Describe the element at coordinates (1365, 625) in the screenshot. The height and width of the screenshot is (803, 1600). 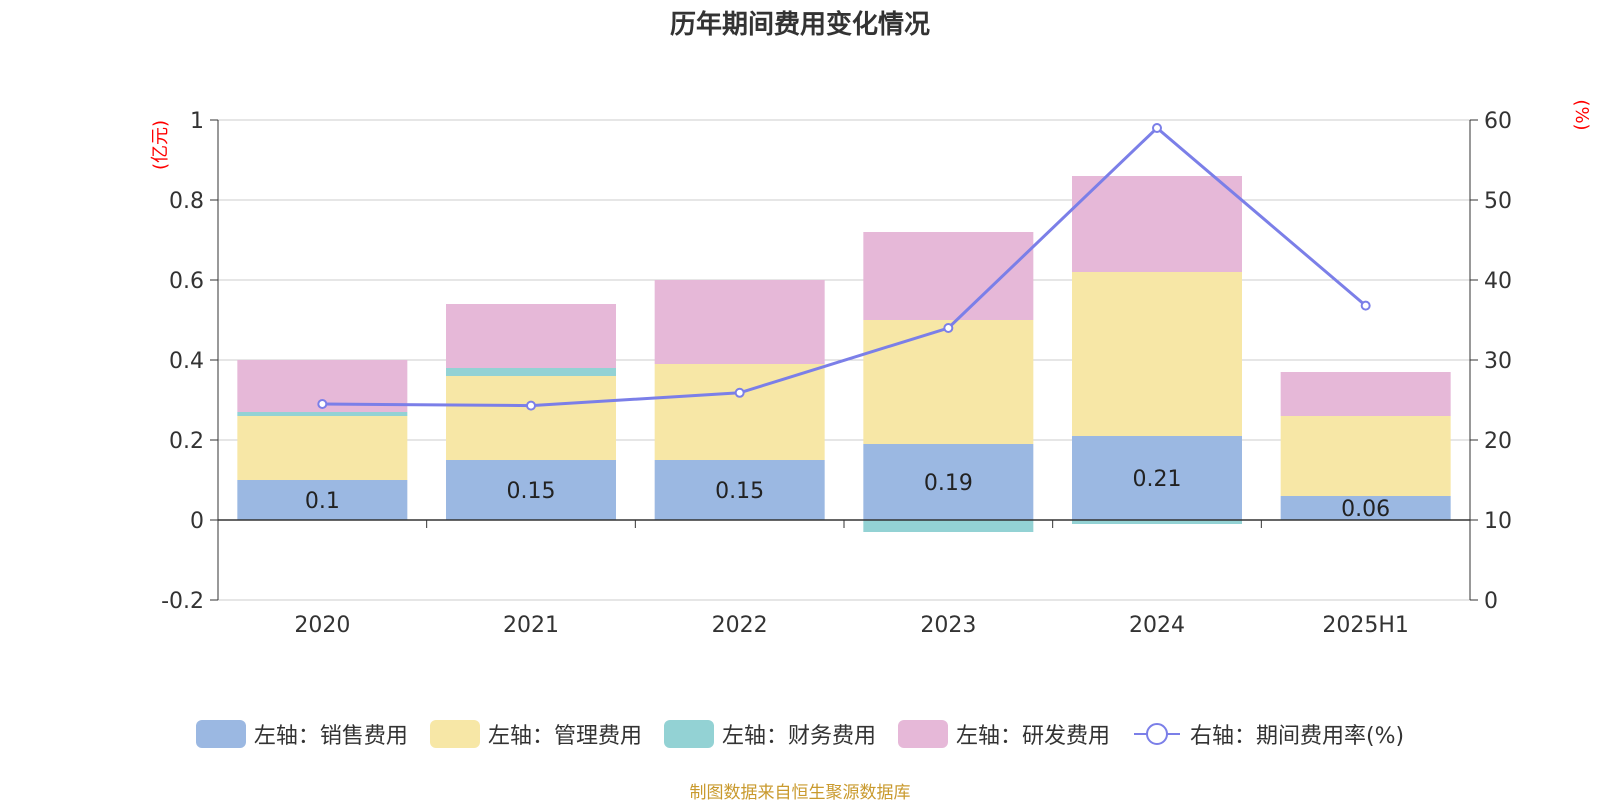
I see `x-axis-category-label: 2025H1` at that location.